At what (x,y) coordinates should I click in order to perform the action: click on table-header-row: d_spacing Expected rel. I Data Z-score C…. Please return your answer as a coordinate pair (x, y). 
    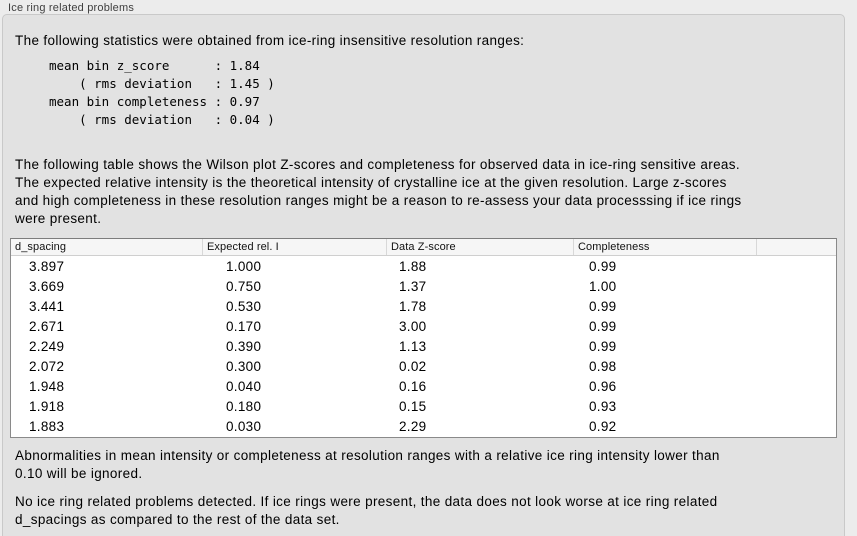
    Looking at the image, I should click on (423, 247).